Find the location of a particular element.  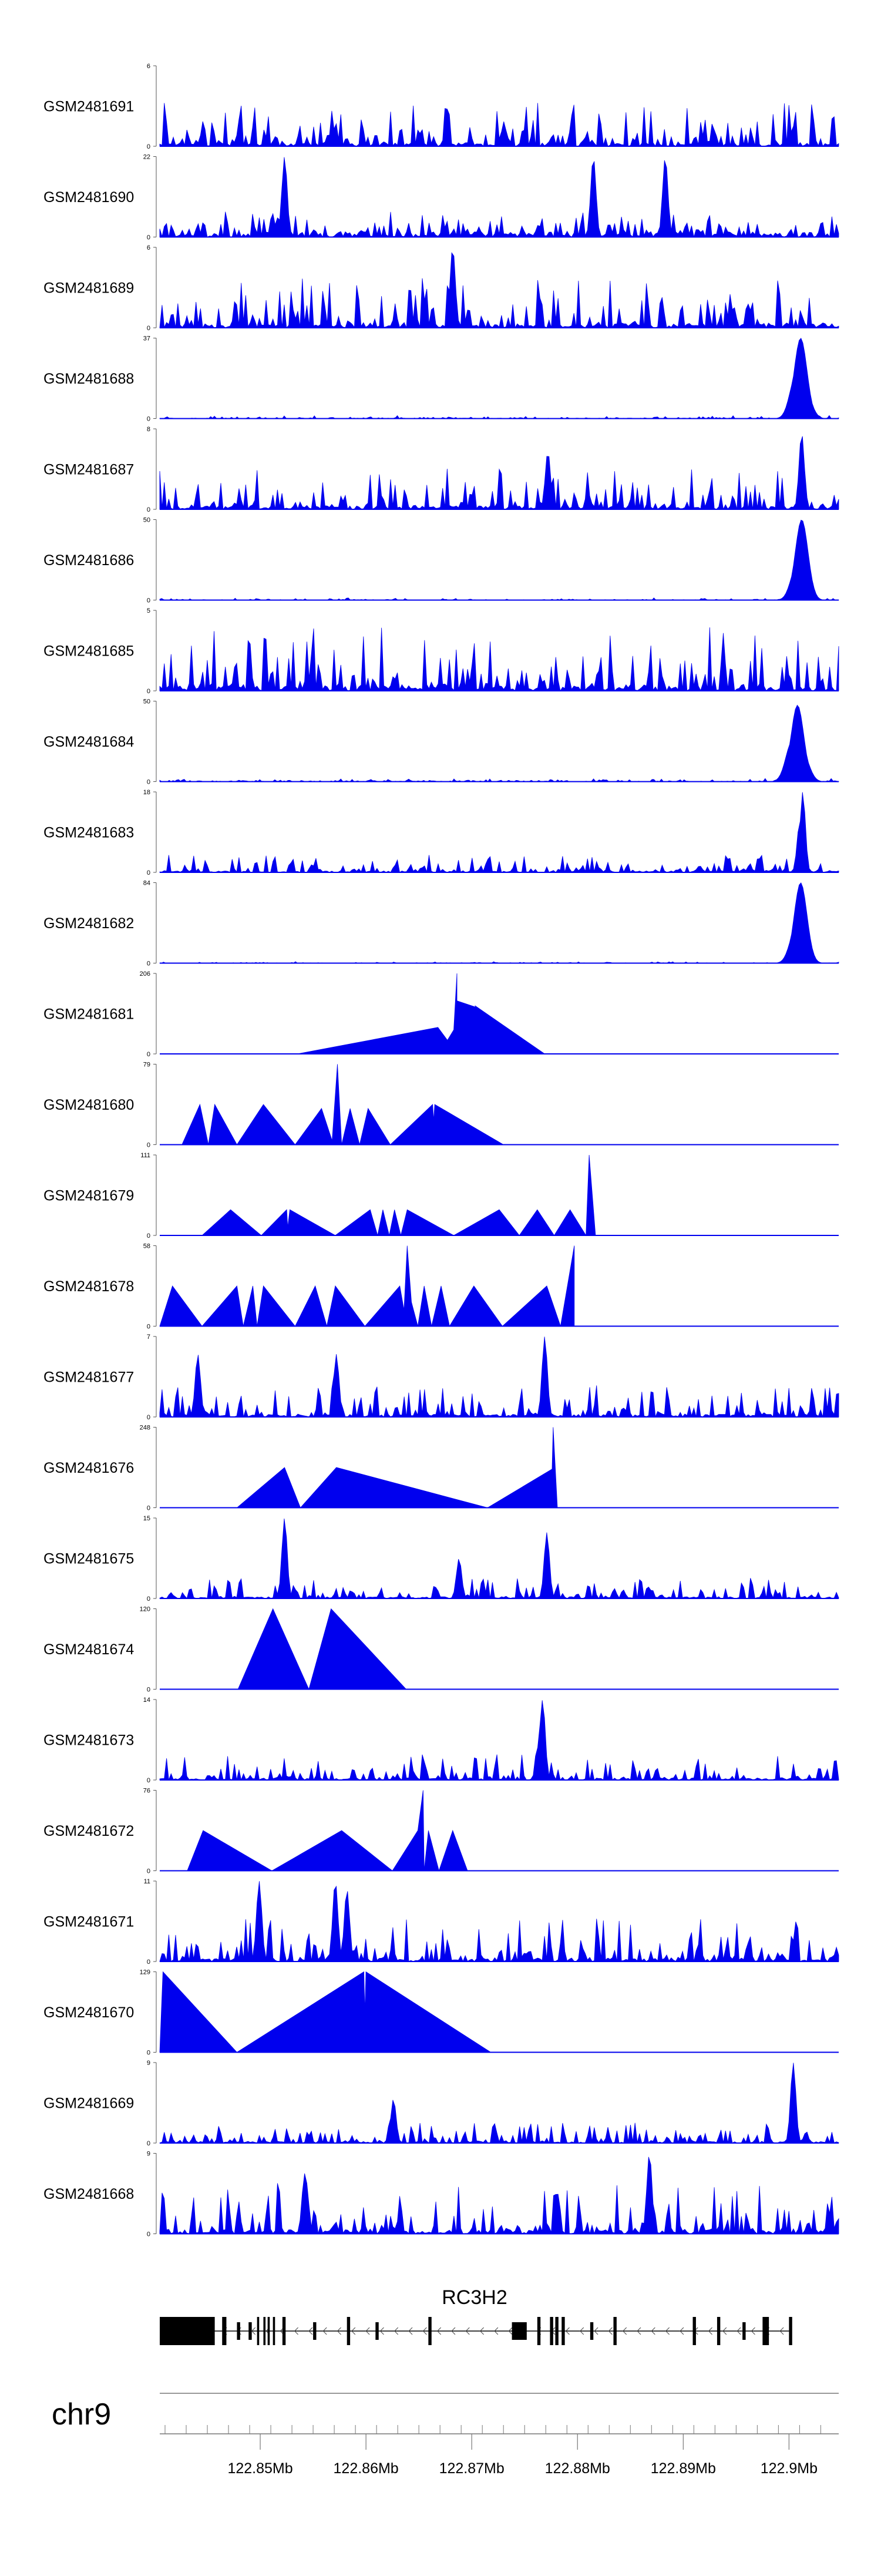

track-label: GSM2481675 is located at coordinates (88, 1559).